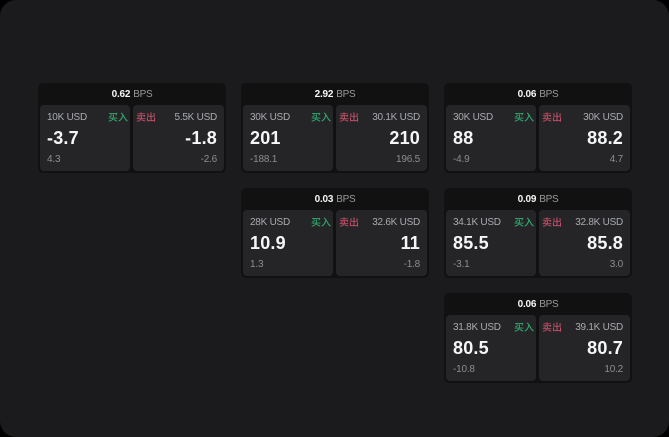  I want to click on buy-panel: 10K USD -3.7 4.3, so click(85, 138).